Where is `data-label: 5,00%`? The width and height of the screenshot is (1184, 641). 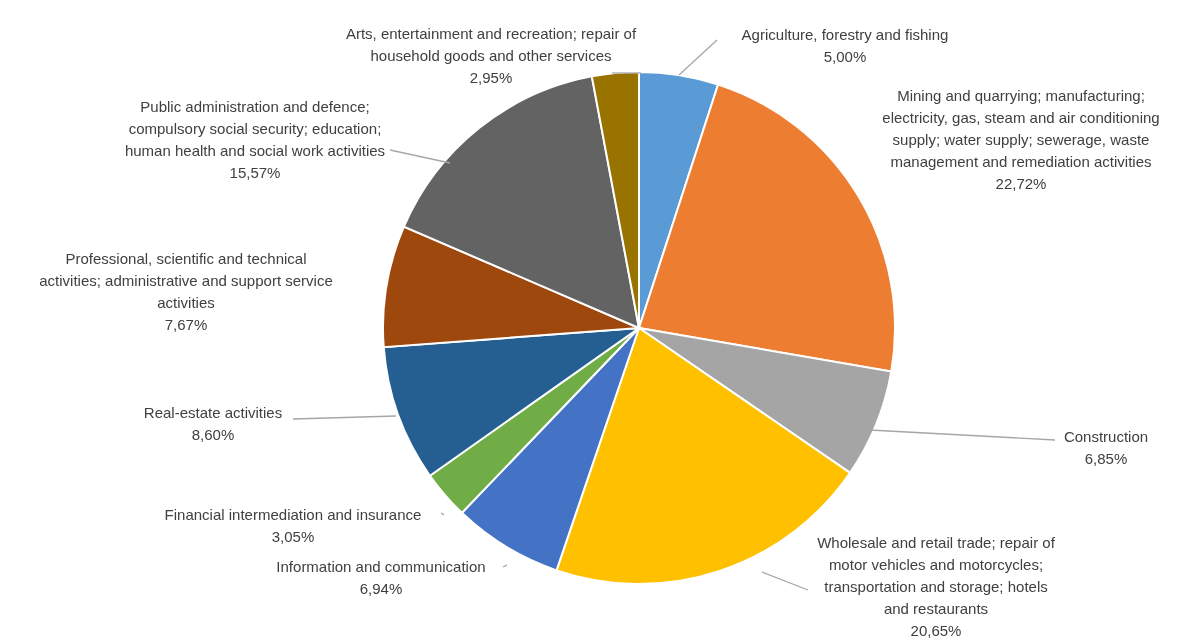
data-label: 5,00% is located at coordinates (845, 56).